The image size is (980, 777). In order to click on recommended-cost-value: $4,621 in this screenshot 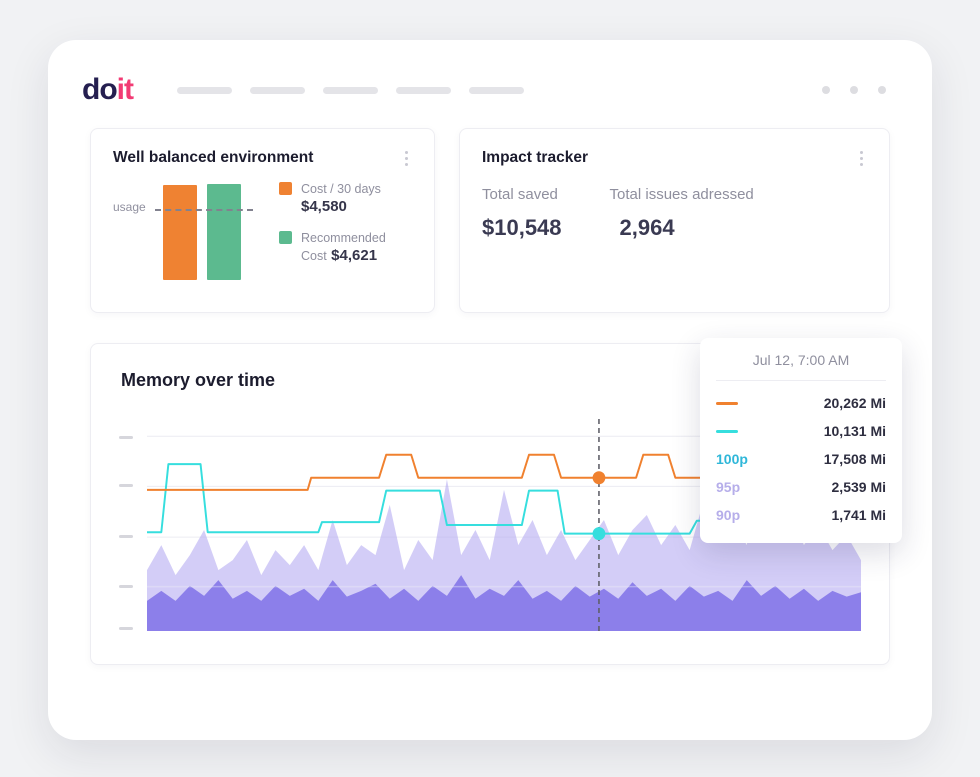, I will do `click(354, 255)`.